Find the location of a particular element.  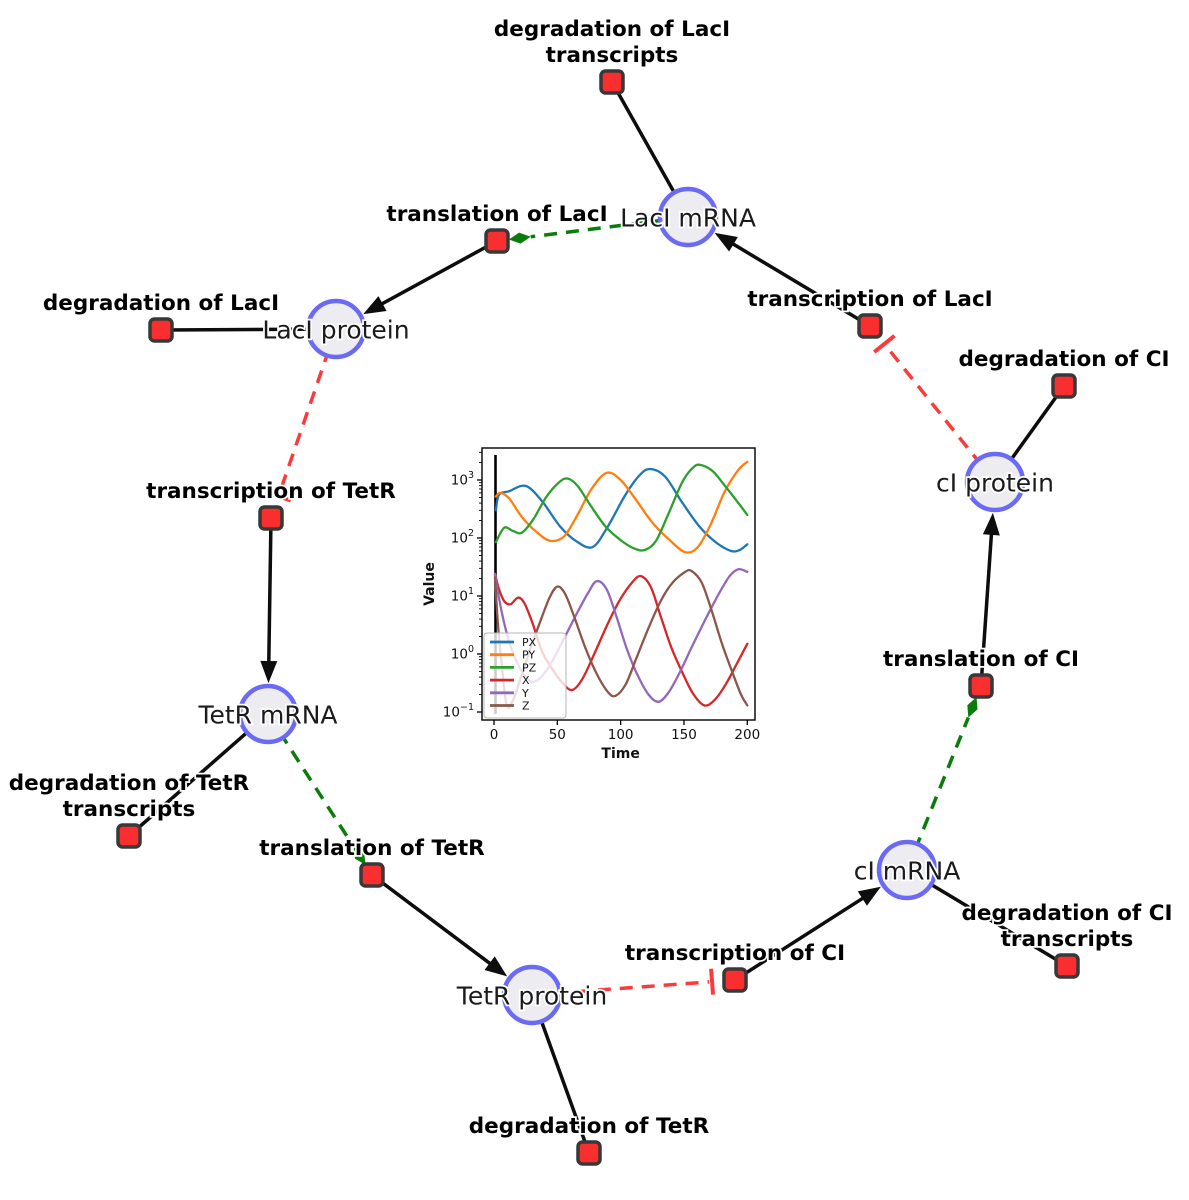

edge-production-txn_ci-ci_mrna-arrowhead is located at coordinates (869, 896).